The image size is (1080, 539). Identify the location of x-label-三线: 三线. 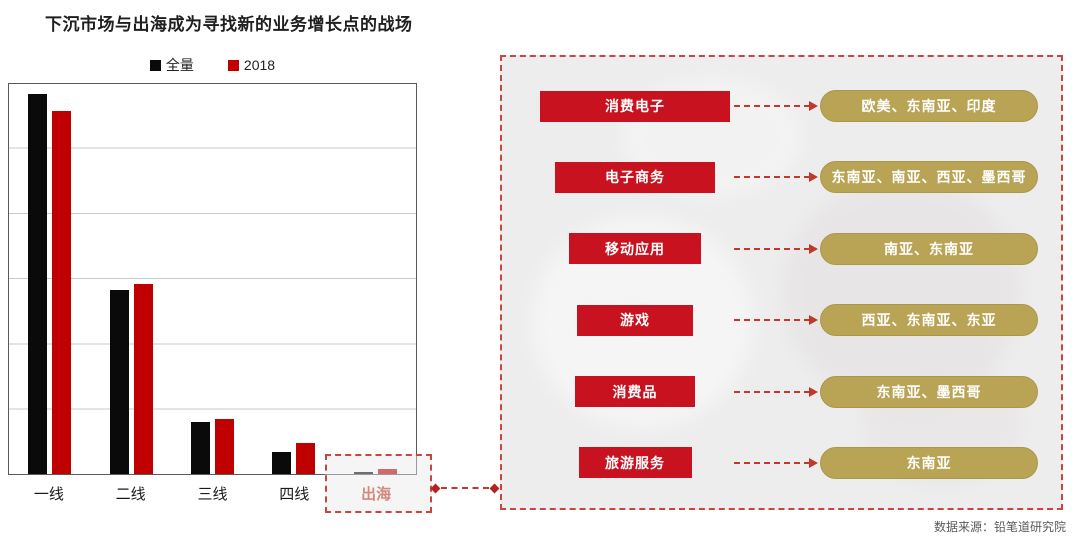
(212, 494).